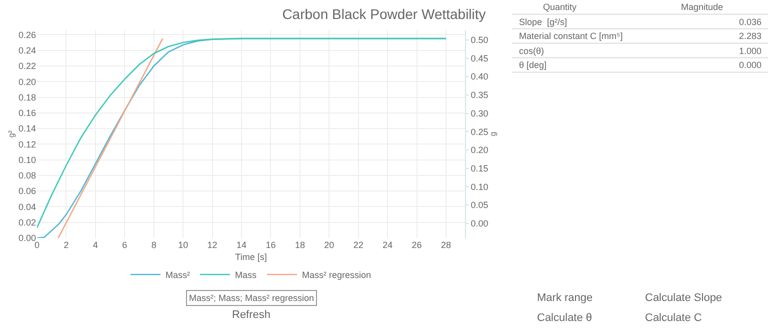  I want to click on x-tick-label: 8, so click(153, 245).